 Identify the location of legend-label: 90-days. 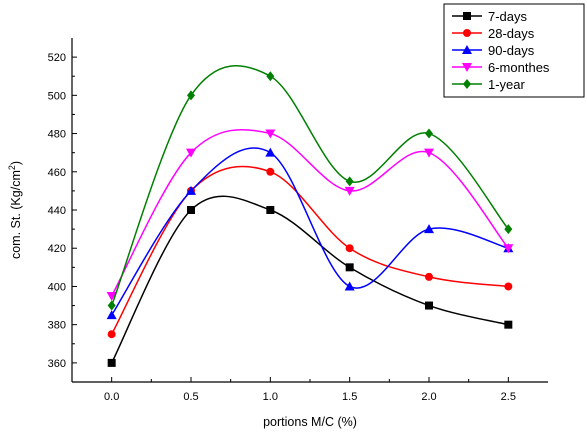
(511, 50).